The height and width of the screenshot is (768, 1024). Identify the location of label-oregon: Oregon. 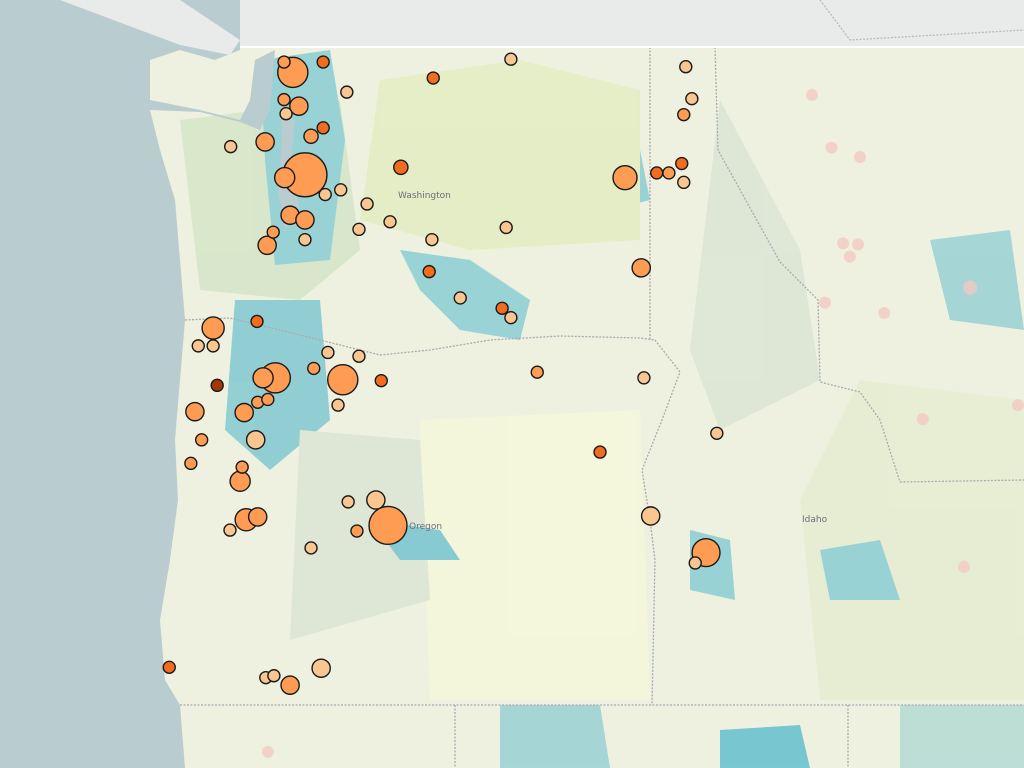
(425, 527).